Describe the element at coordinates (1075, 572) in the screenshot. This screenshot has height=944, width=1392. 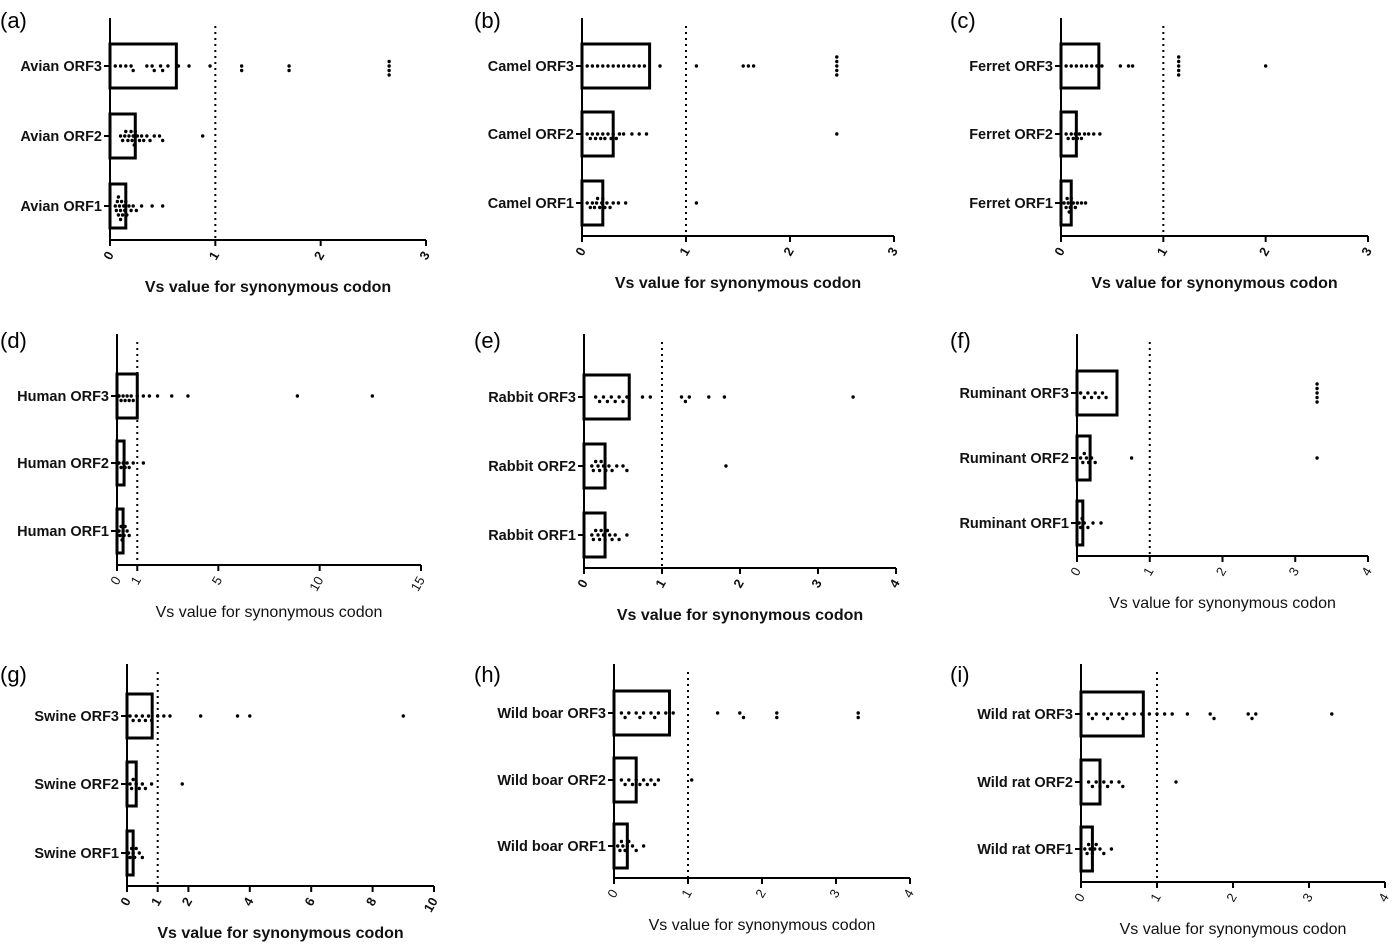
I see `x-tick-label: 0` at that location.